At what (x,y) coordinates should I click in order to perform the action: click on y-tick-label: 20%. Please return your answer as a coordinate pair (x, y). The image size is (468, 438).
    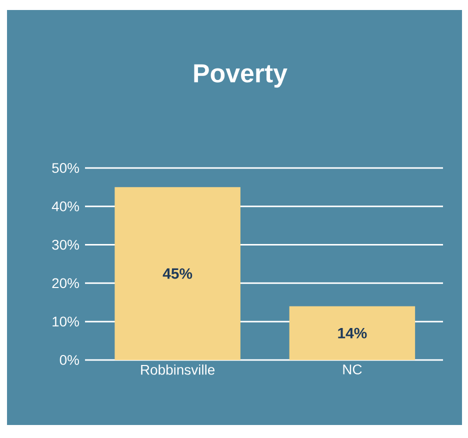
    Looking at the image, I should click on (65, 283).